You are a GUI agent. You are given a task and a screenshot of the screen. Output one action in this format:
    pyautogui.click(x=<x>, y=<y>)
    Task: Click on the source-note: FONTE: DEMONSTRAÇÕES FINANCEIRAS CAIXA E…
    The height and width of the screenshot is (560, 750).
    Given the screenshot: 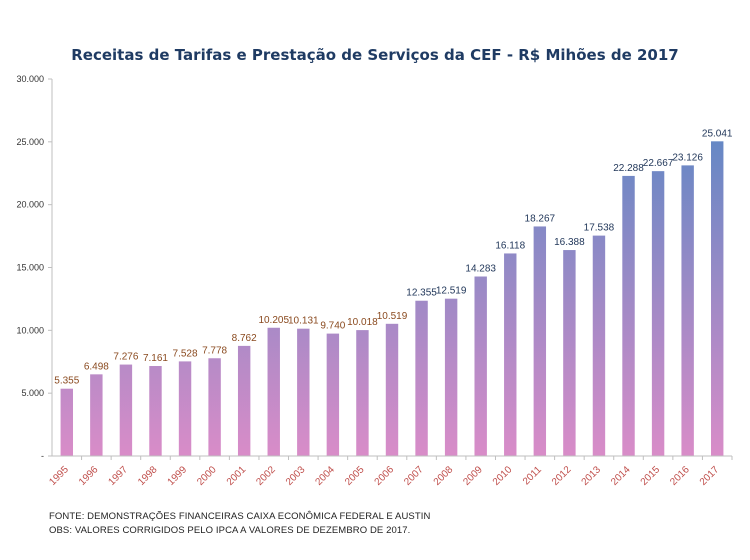 What is the action you would take?
    pyautogui.click(x=240, y=516)
    